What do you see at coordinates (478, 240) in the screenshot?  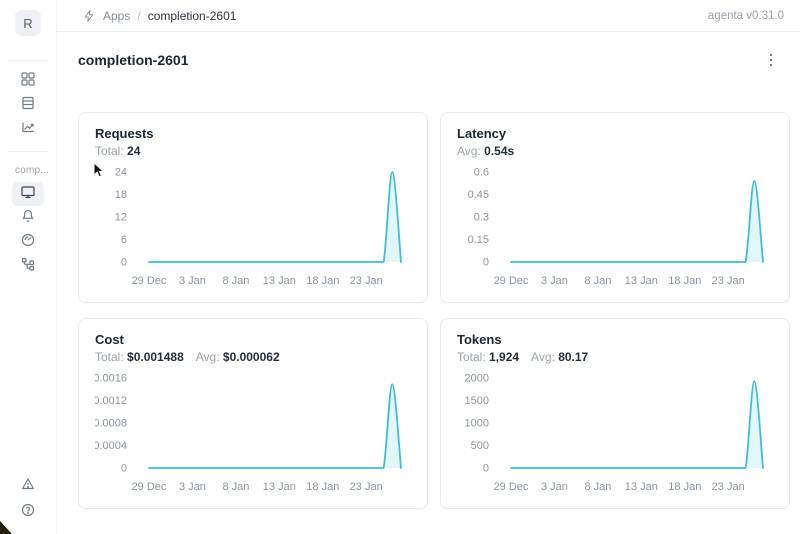 I see `y-axis-tick: 0.15` at bounding box center [478, 240].